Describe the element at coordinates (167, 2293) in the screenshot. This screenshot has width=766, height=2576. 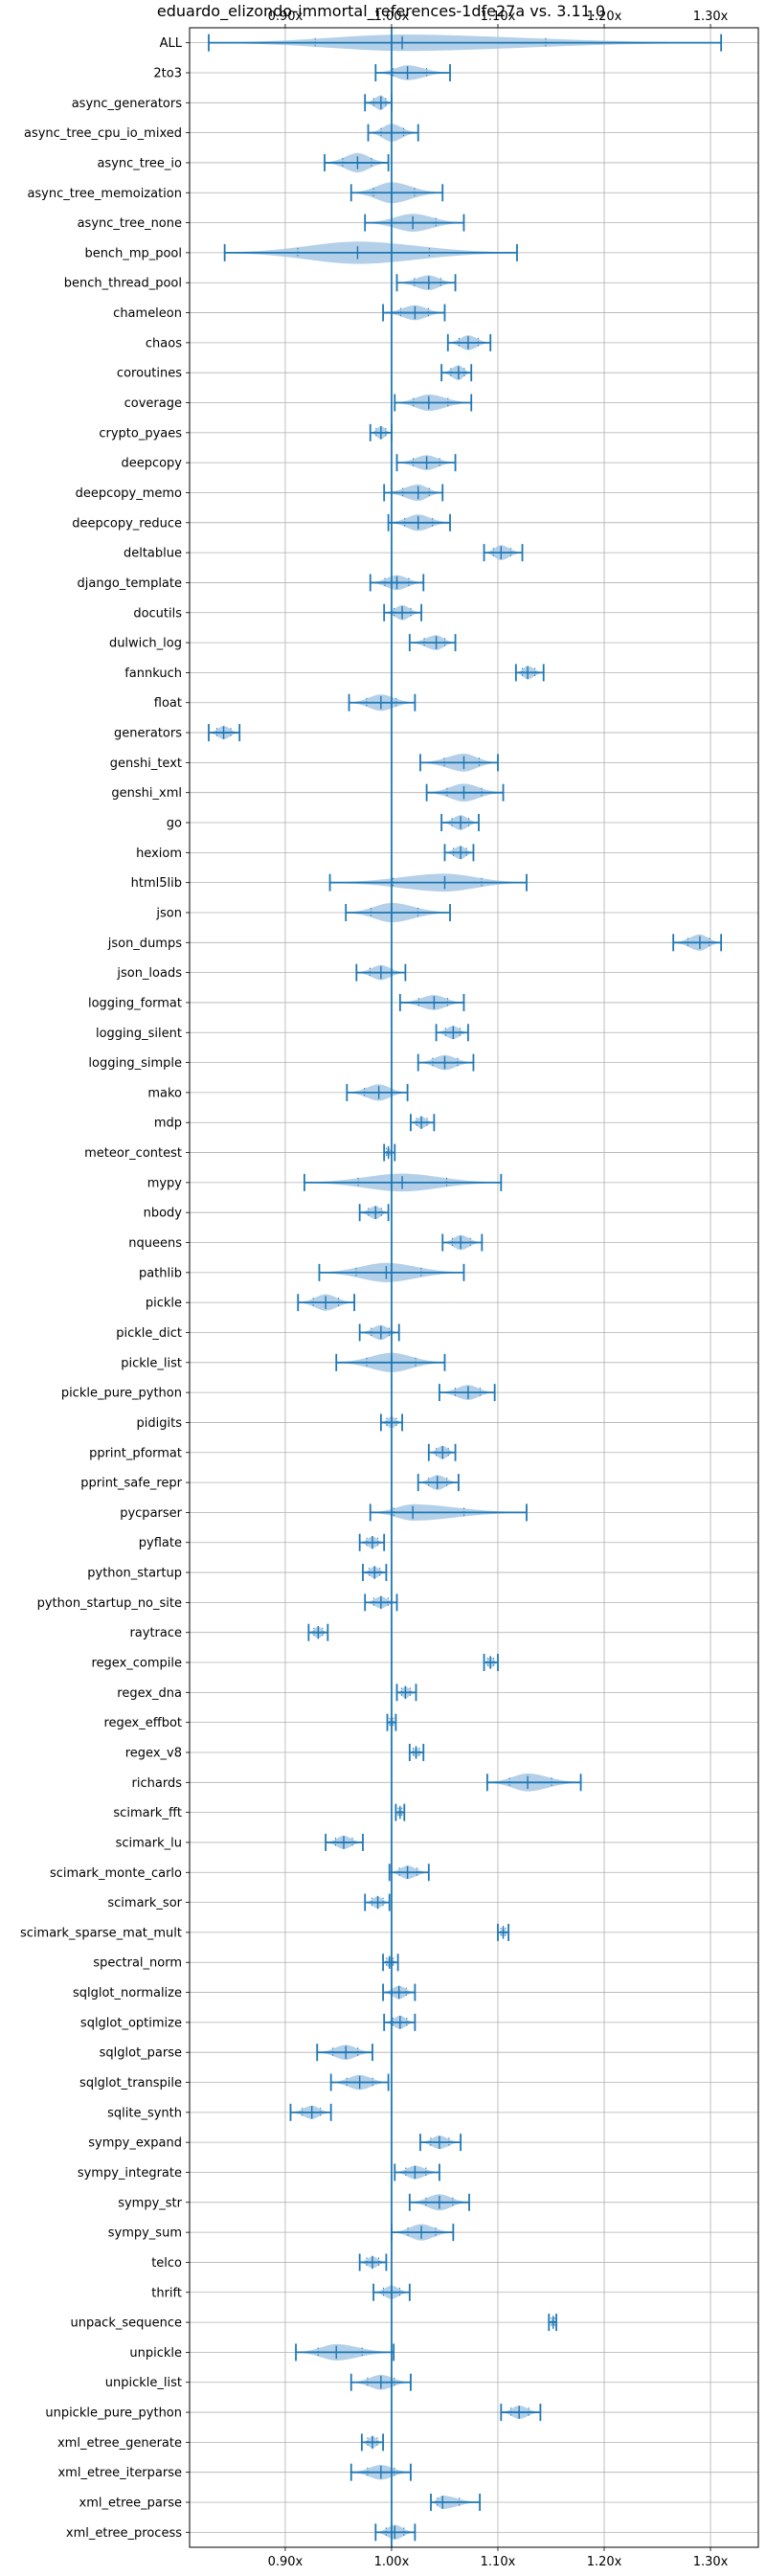
I see `category-label: thrift` at that location.